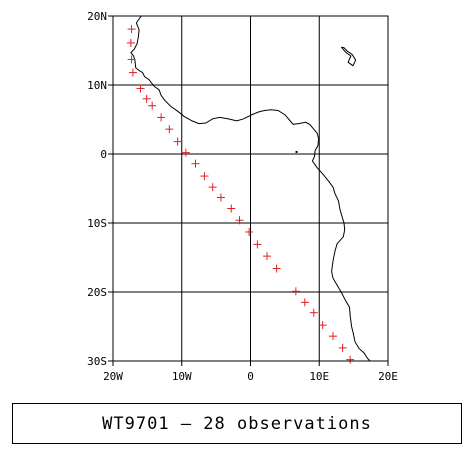 This screenshot has width=475, height=450. Describe the element at coordinates (97, 223) in the screenshot. I see `lat-tick-label: 10S` at that location.